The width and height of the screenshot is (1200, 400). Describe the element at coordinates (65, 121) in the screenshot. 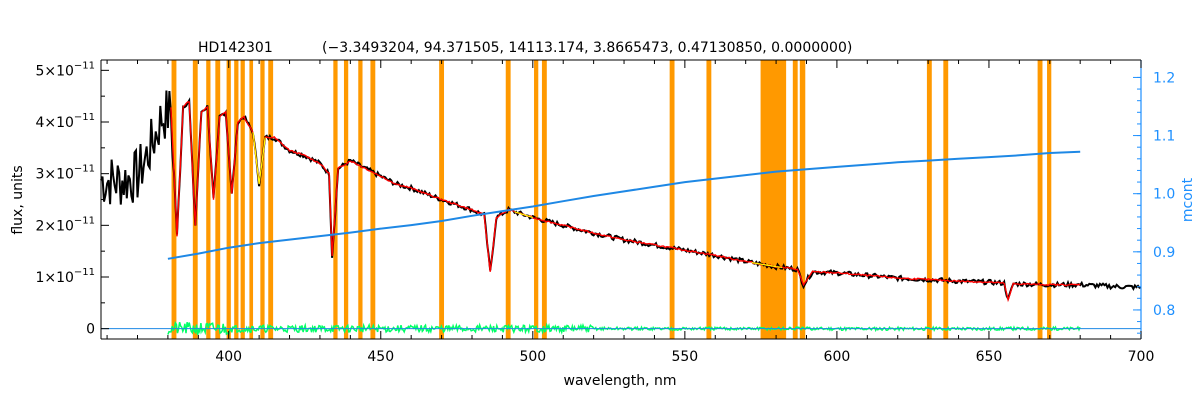

I see `y-tick-label: 4×10⁻¹¹` at that location.